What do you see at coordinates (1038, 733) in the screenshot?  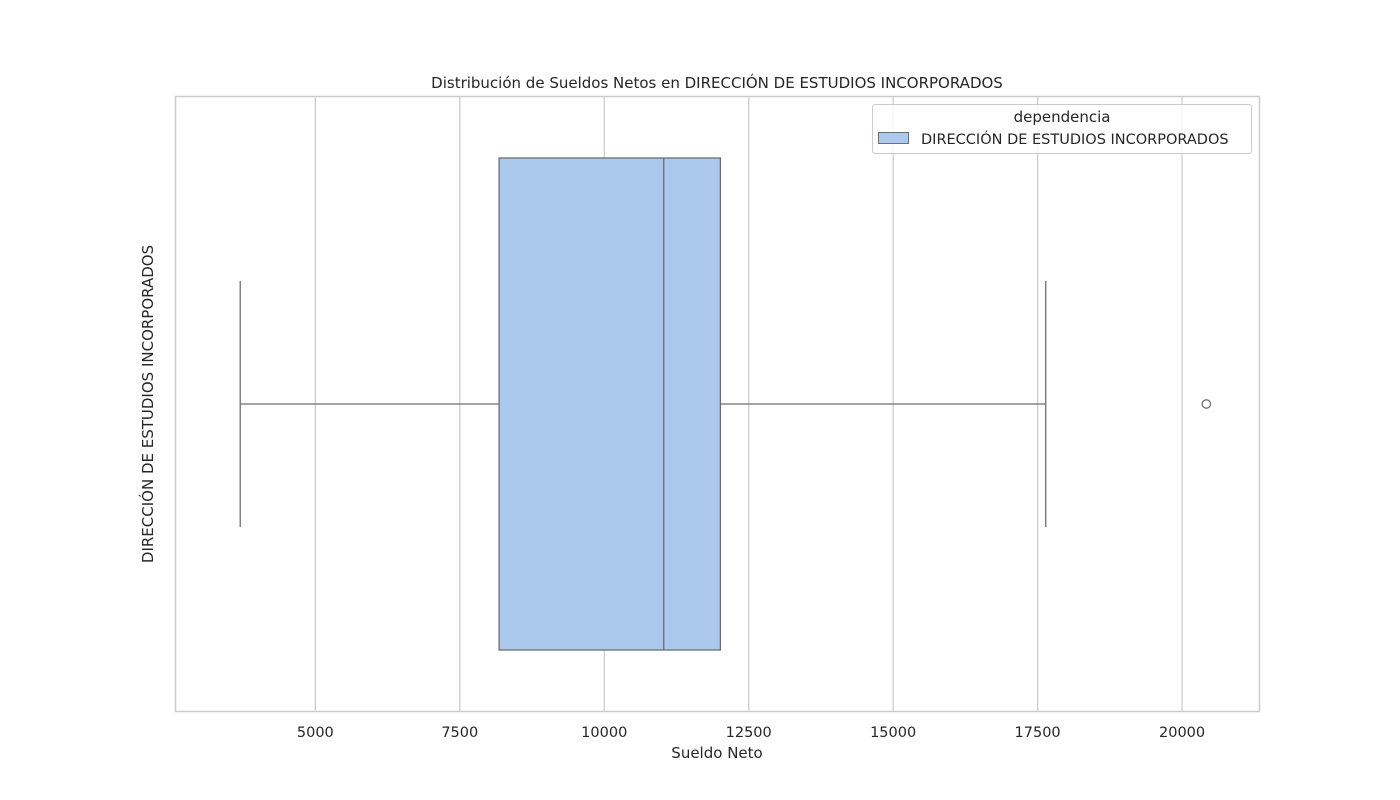 I see `x-tick-label: 17500` at bounding box center [1038, 733].